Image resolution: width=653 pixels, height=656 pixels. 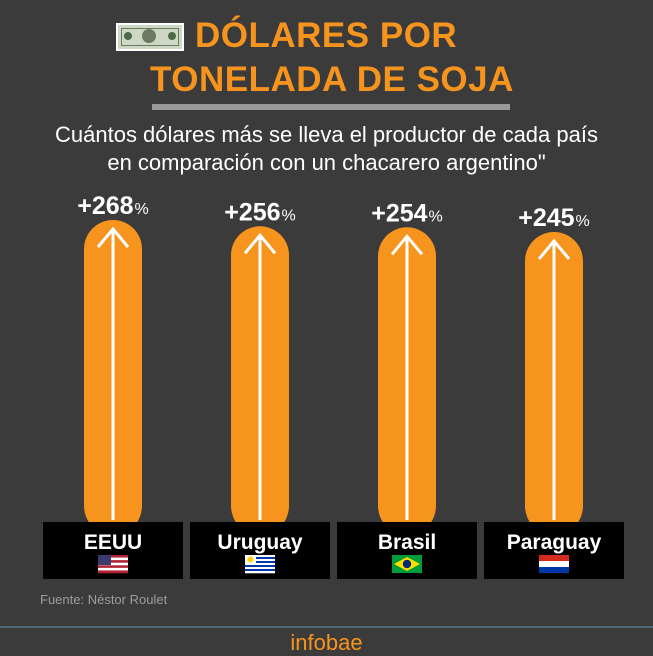 I want to click on source-note: Fuente: Néstor Roulet, so click(x=104, y=599).